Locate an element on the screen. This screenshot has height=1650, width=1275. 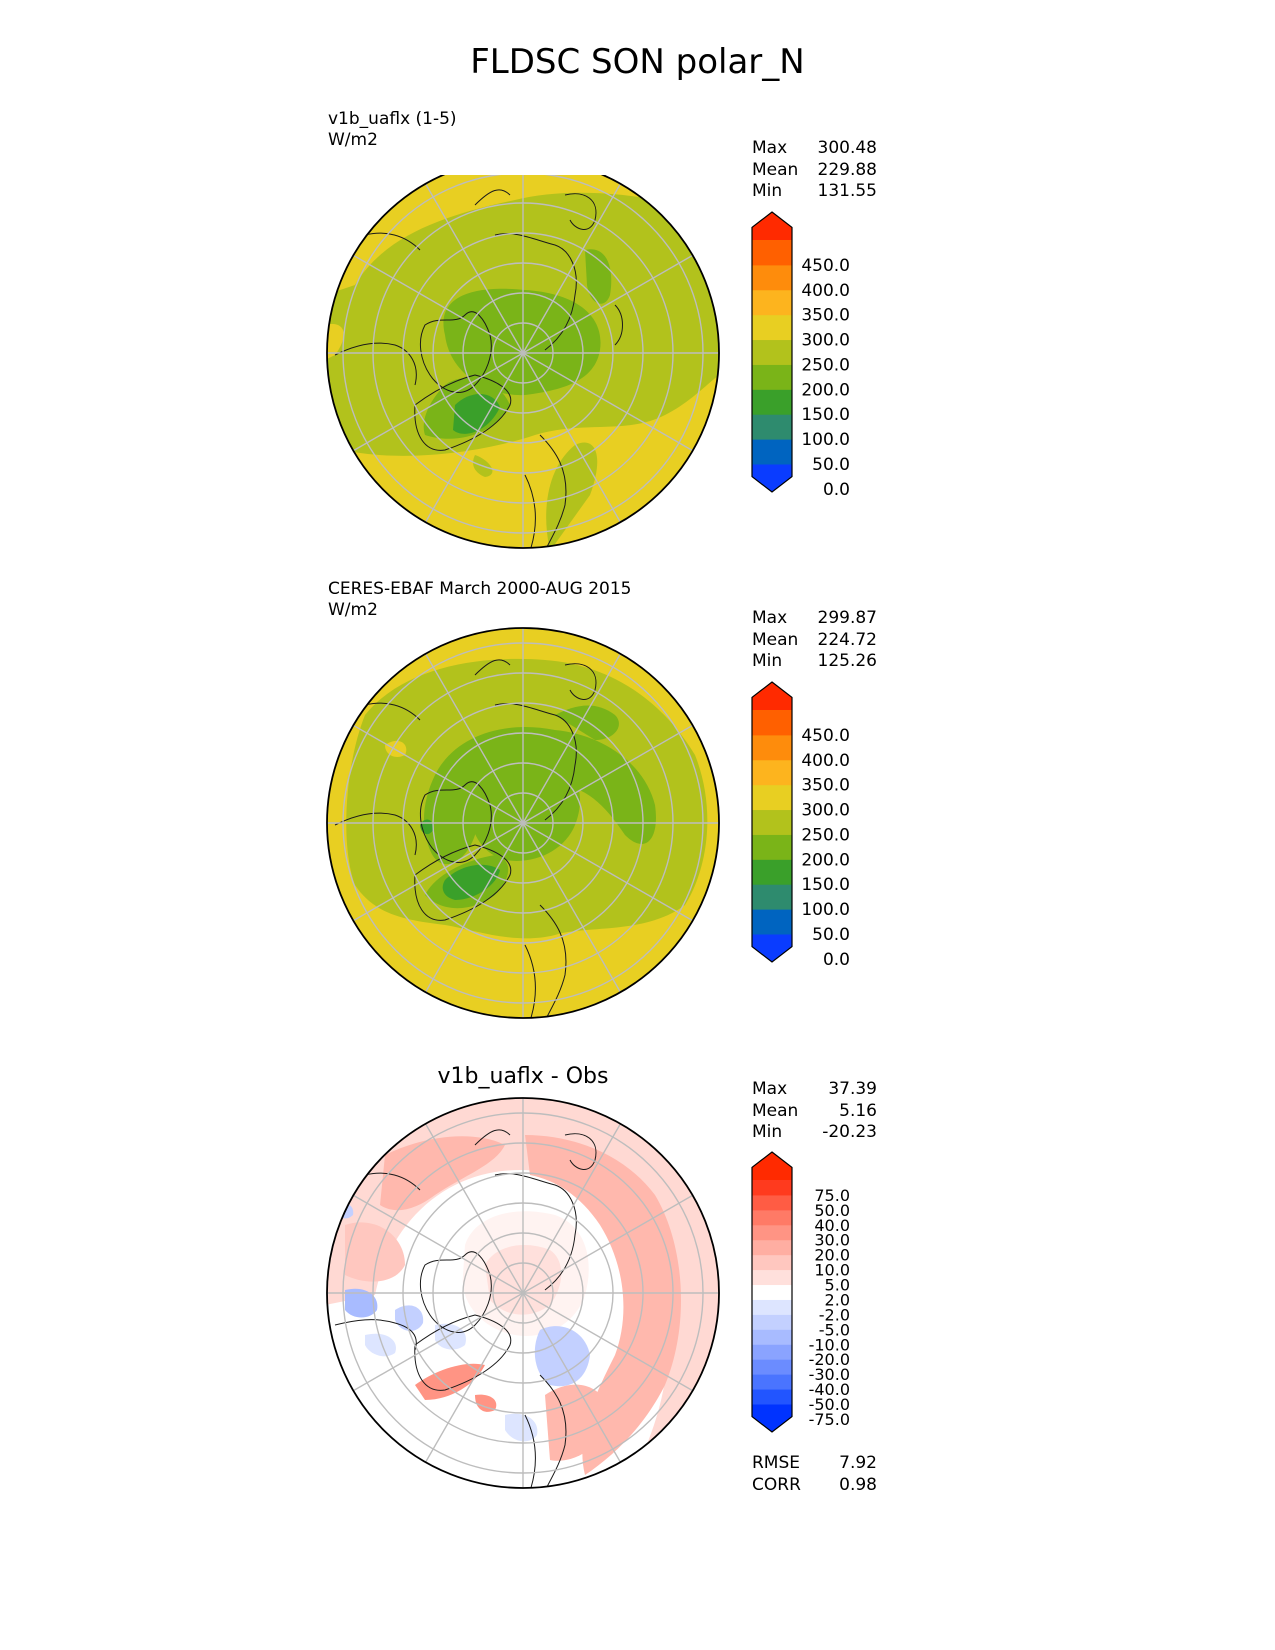
panel3-rmse: RMSE 7.92 is located at coordinates (814, 1463).